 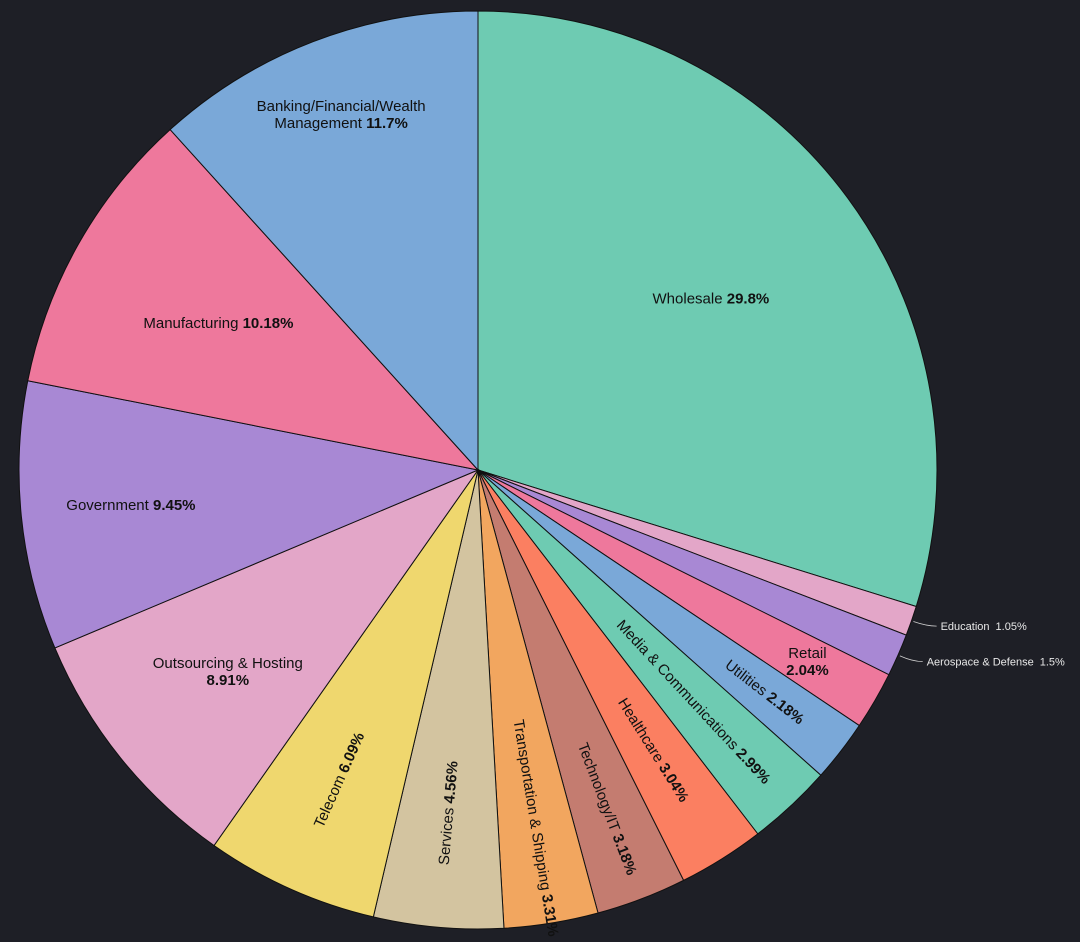 I want to click on label-aerospace-defense: Aerospace & Defense 1.5%, so click(x=996, y=663).